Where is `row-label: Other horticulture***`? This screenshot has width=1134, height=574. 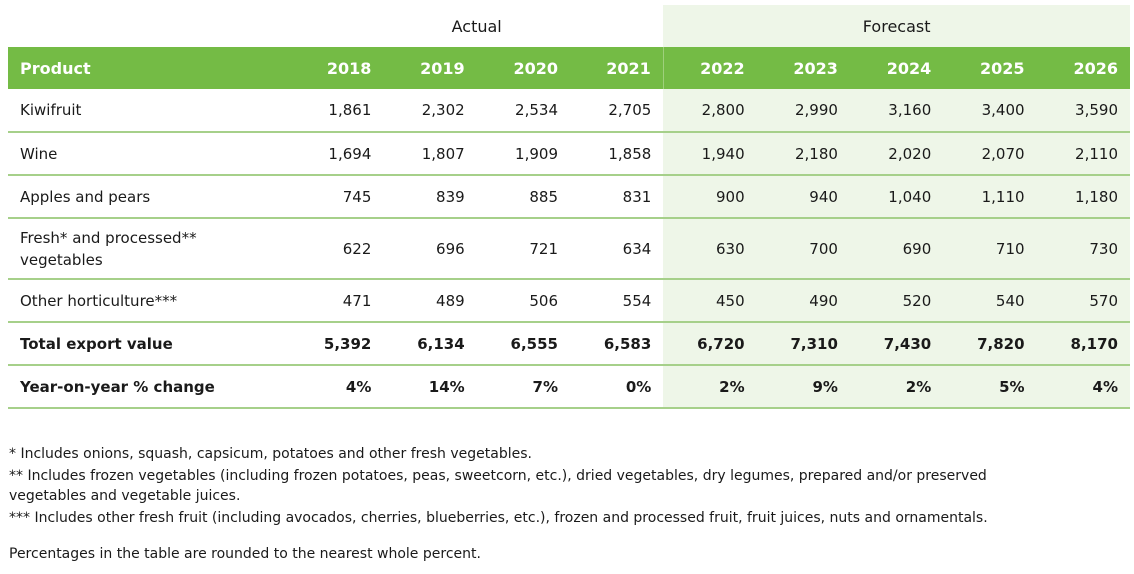
row-label: Other horticulture*** is located at coordinates (149, 301).